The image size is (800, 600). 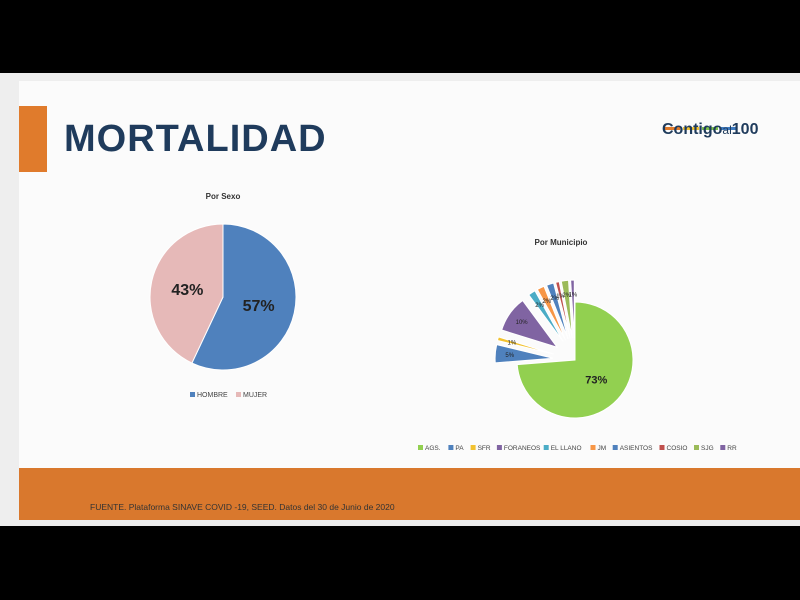 What do you see at coordinates (522, 448) in the screenshot?
I see `legend-label: FORANEOS` at bounding box center [522, 448].